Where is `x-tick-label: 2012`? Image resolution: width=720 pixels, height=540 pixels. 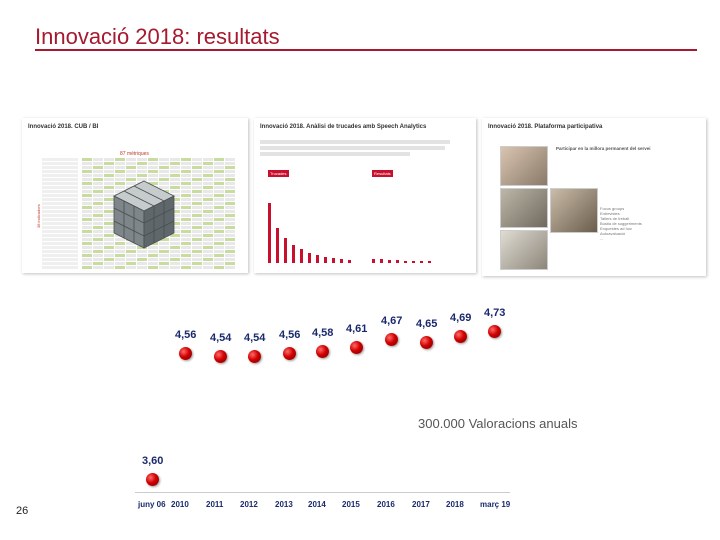
x-tick-label: 2012 is located at coordinates (249, 504).